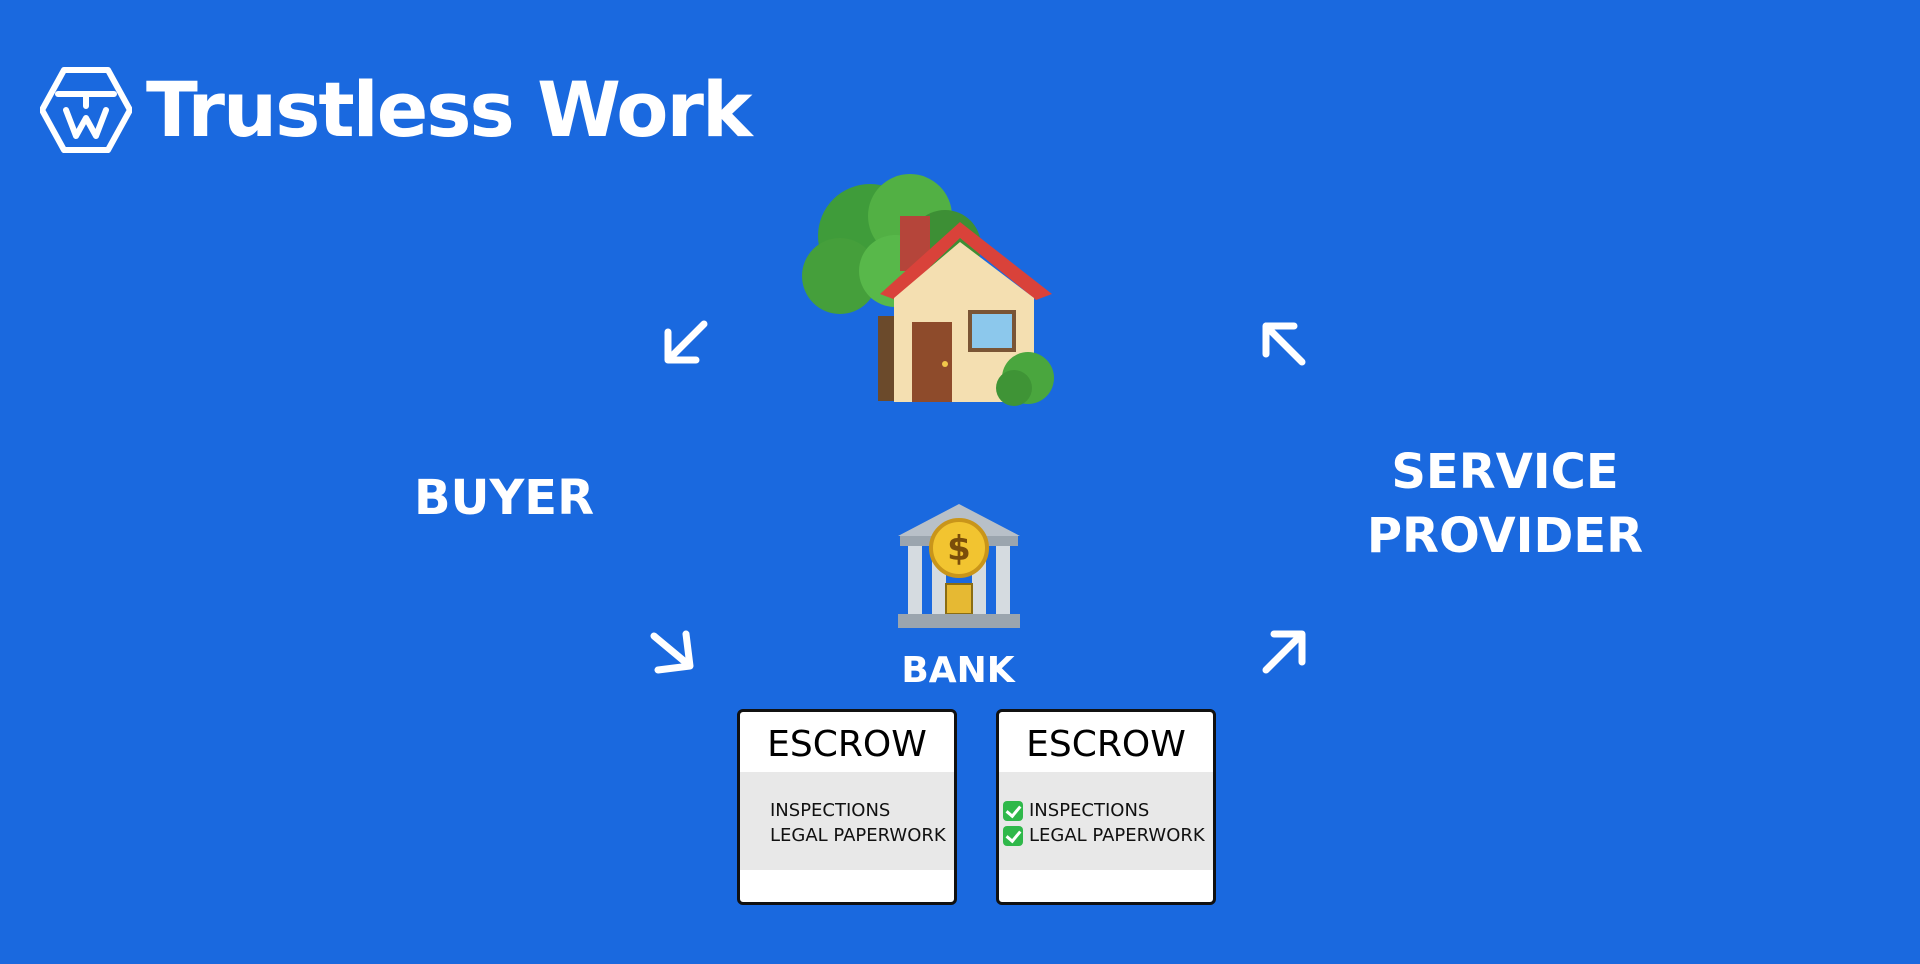  I want to click on arrow-down-left-icon, so click(686, 342).